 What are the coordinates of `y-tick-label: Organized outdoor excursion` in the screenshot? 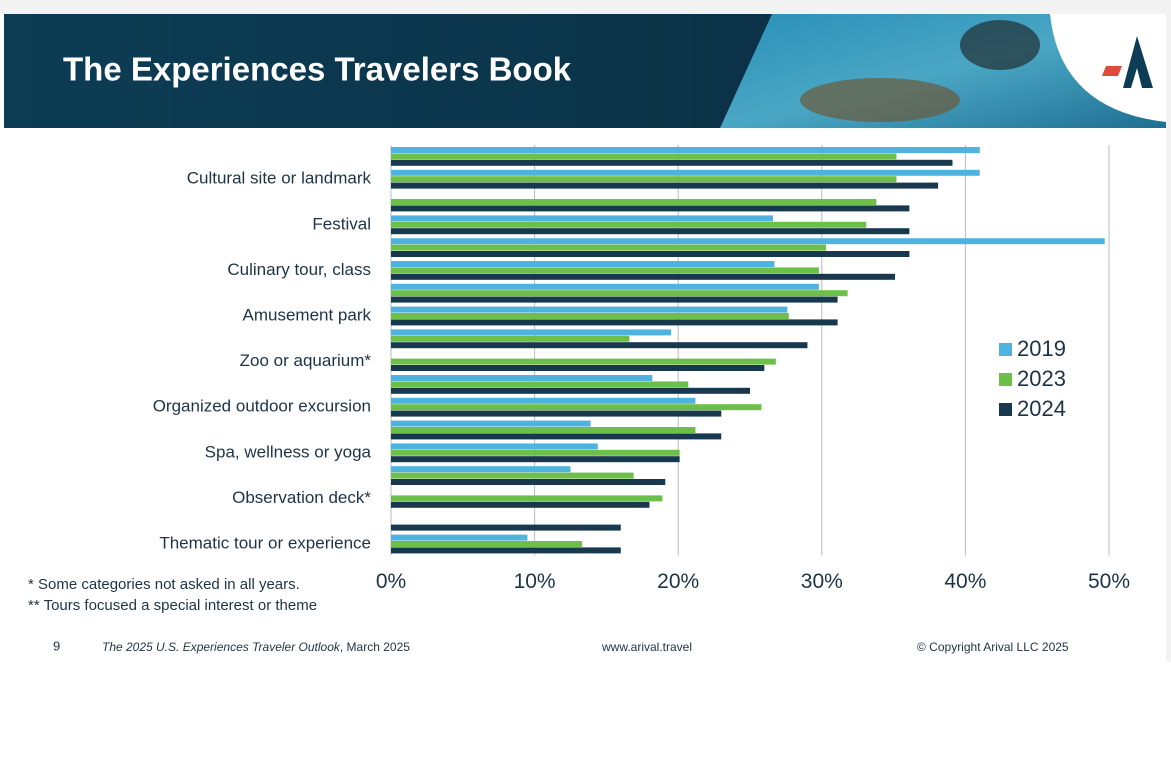 It's located at (262, 406).